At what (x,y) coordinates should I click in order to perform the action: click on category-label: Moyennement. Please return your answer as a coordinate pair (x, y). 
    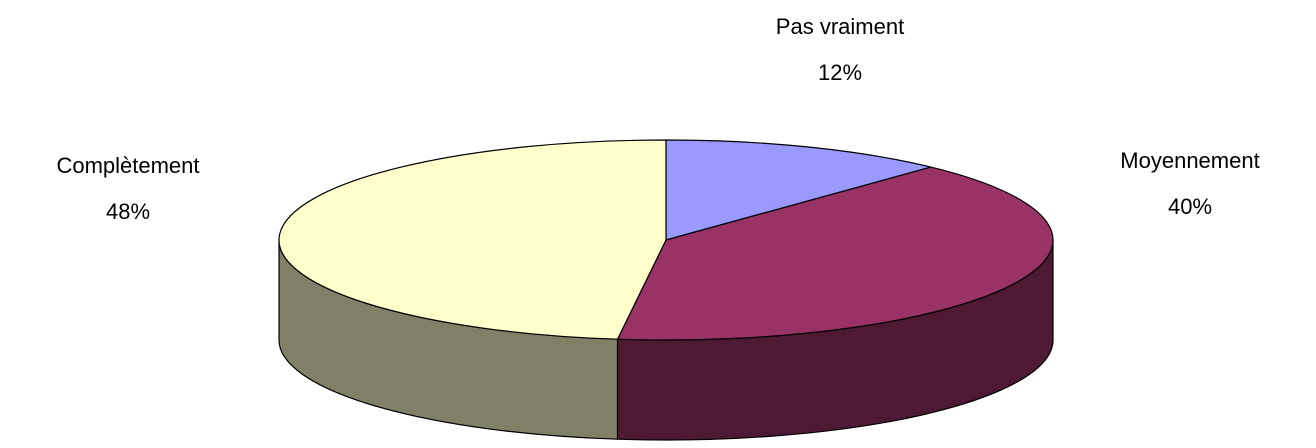
    Looking at the image, I should click on (1189, 160).